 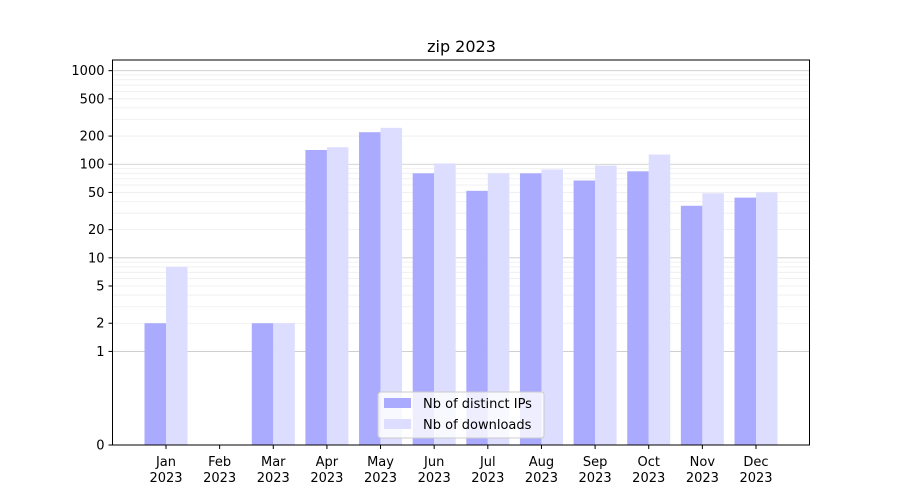 What do you see at coordinates (487, 462) in the screenshot?
I see `x-tick-label-month: Jul` at bounding box center [487, 462].